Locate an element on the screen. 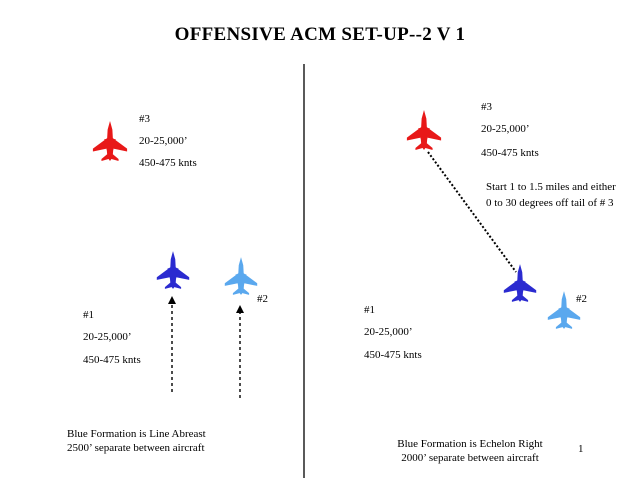 The height and width of the screenshot is (479, 640). right-caption-line1: Blue Formation is Echelon Right is located at coordinates (470, 444).